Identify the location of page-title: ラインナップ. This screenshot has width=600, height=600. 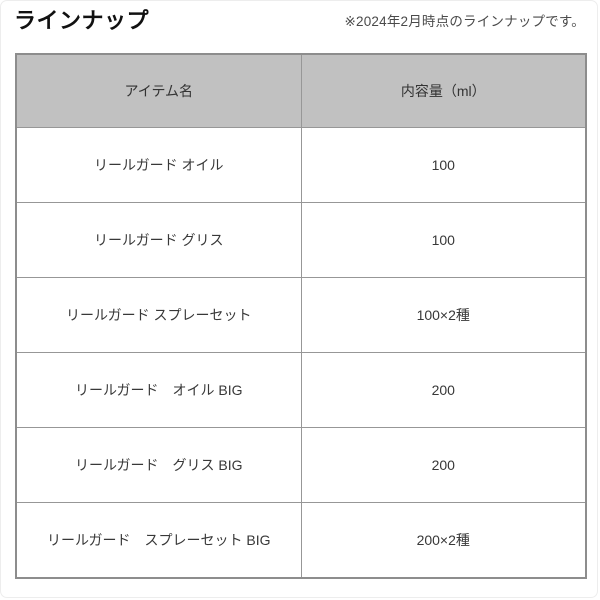
(82, 20).